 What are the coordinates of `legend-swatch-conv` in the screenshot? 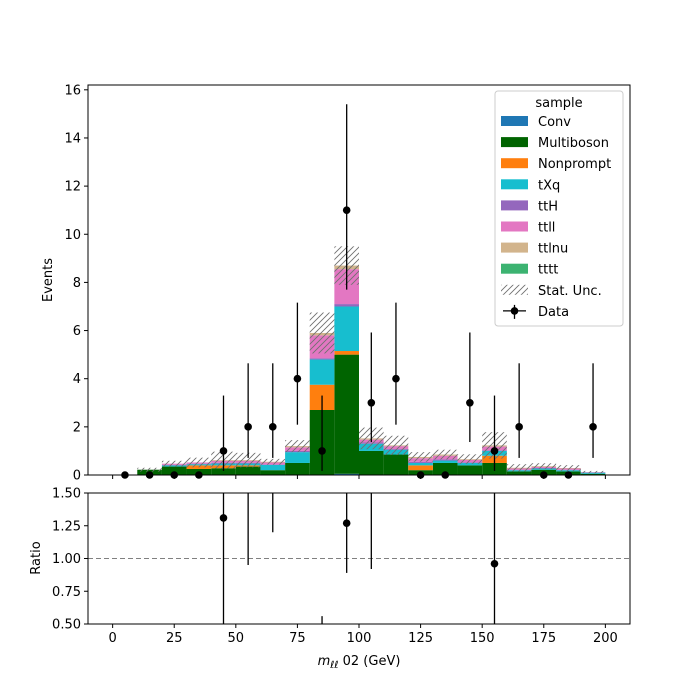 It's located at (514, 121).